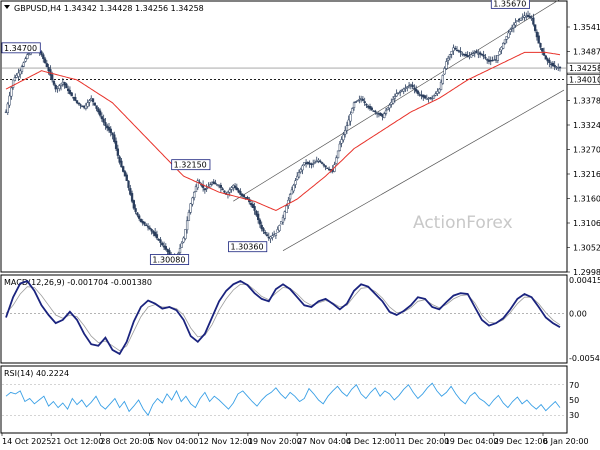 Image resolution: width=600 pixels, height=450 pixels. What do you see at coordinates (370, 441) in the screenshot?
I see `x-tick-label: 4 Dec 12:00` at bounding box center [370, 441].